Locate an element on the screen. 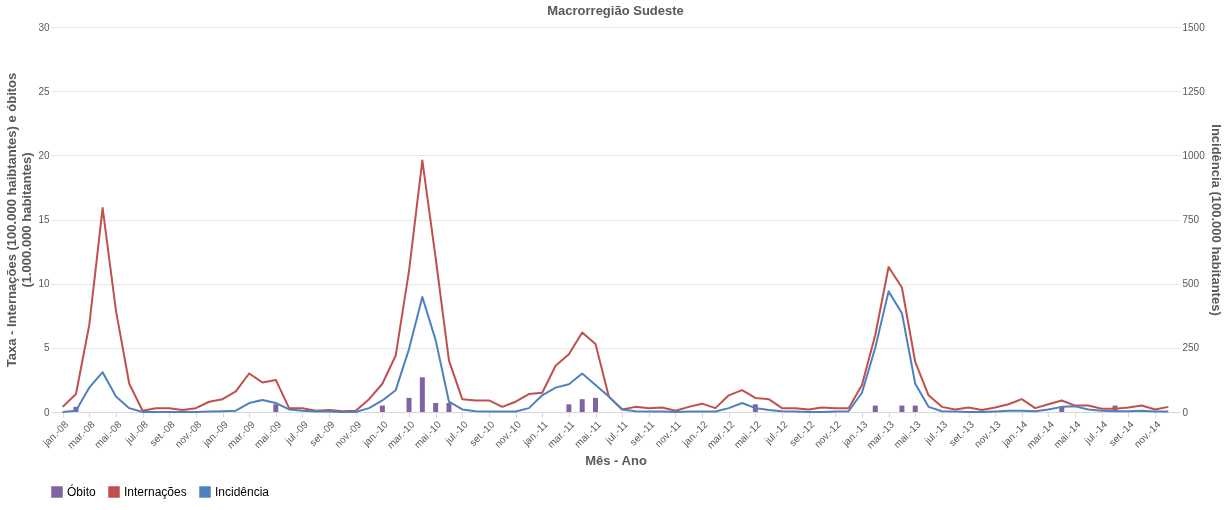  y-tick-label: 5 is located at coordinates (46, 348).